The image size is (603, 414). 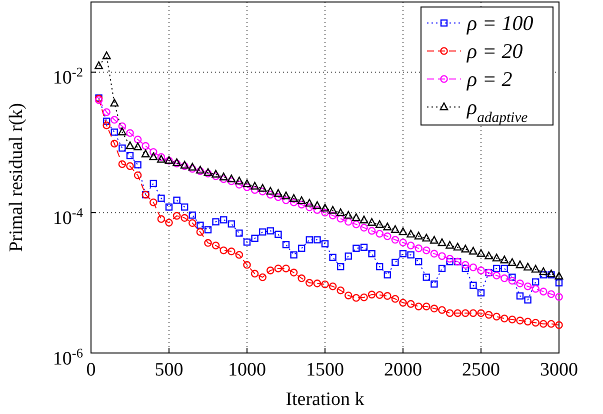 What do you see at coordinates (403, 369) in the screenshot?
I see `x-tick-label: 2000` at bounding box center [403, 369].